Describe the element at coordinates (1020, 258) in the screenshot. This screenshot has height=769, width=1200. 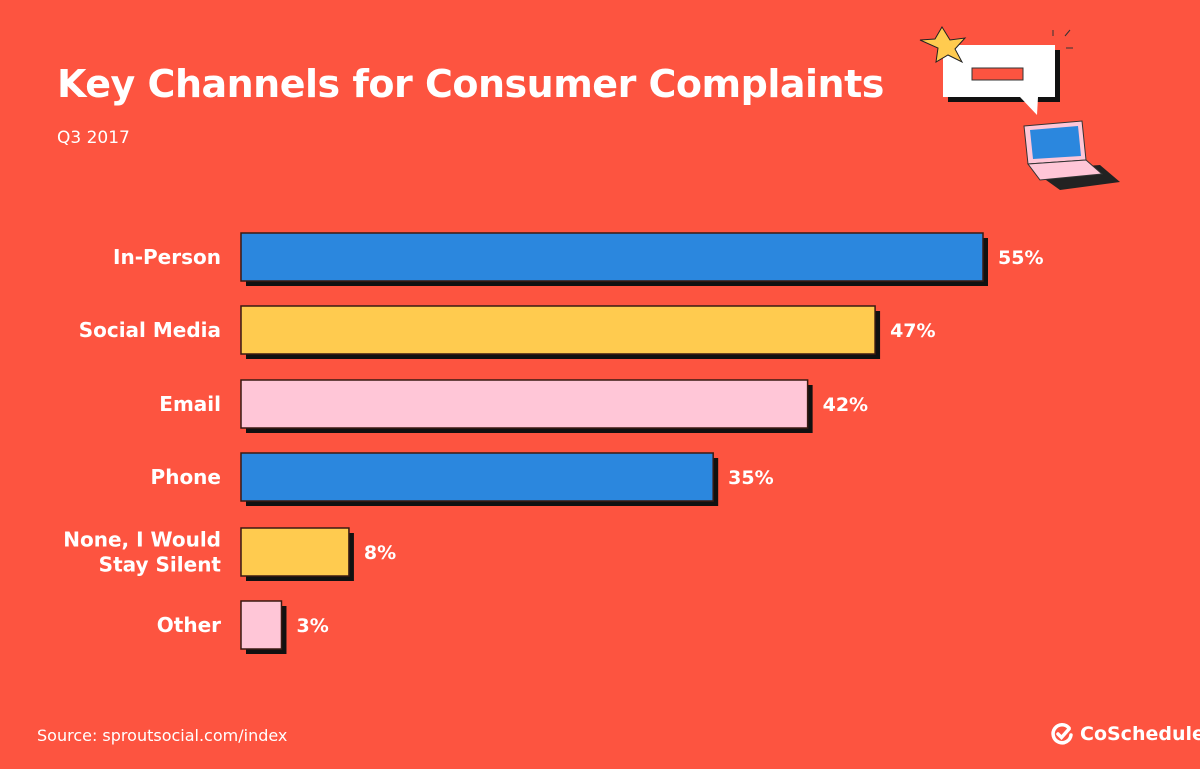
I see `value-label: 55%` at that location.